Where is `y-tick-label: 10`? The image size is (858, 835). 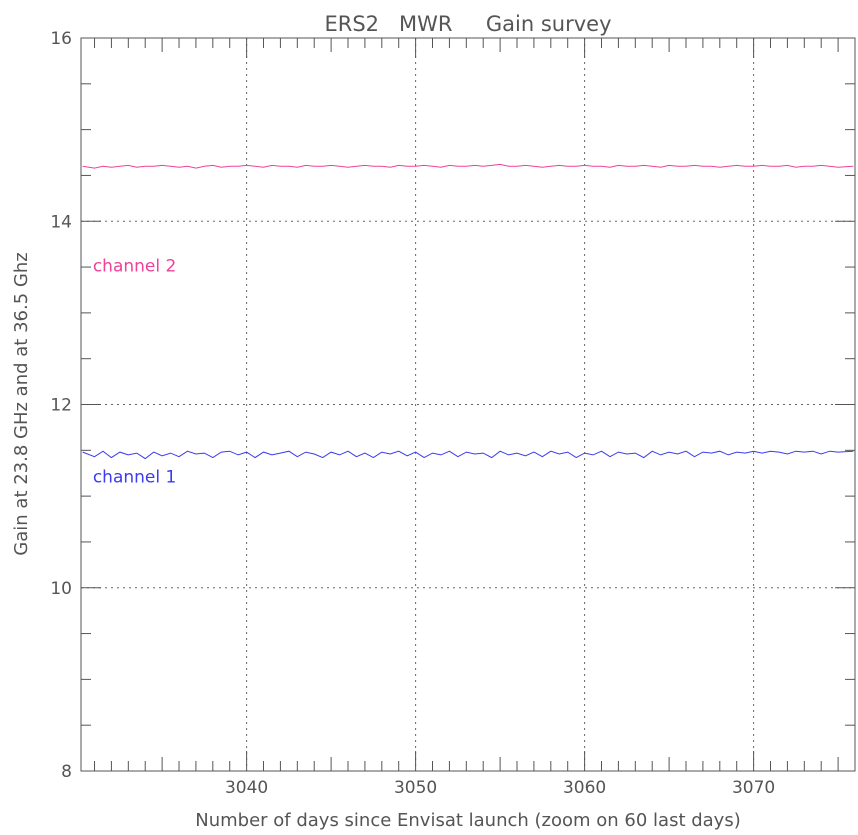
y-tick-label: 10 is located at coordinates (61, 589).